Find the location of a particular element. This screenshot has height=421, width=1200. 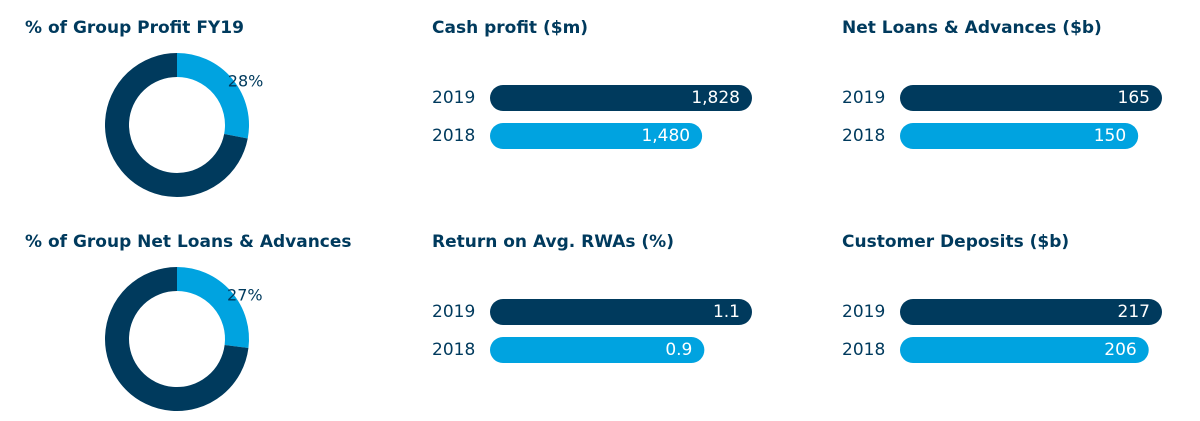

value-label: 165 is located at coordinates (1134, 98).